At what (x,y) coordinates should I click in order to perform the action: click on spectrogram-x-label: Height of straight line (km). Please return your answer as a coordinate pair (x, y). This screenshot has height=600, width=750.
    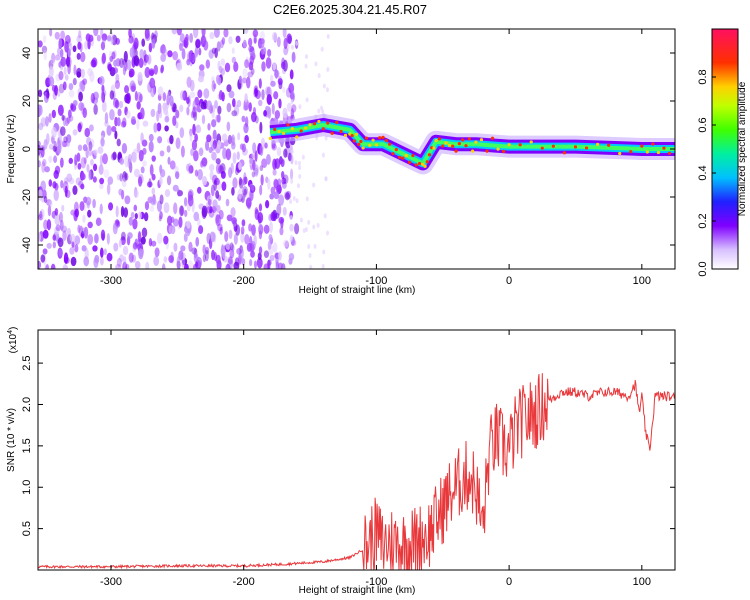
    Looking at the image, I should click on (357, 290).